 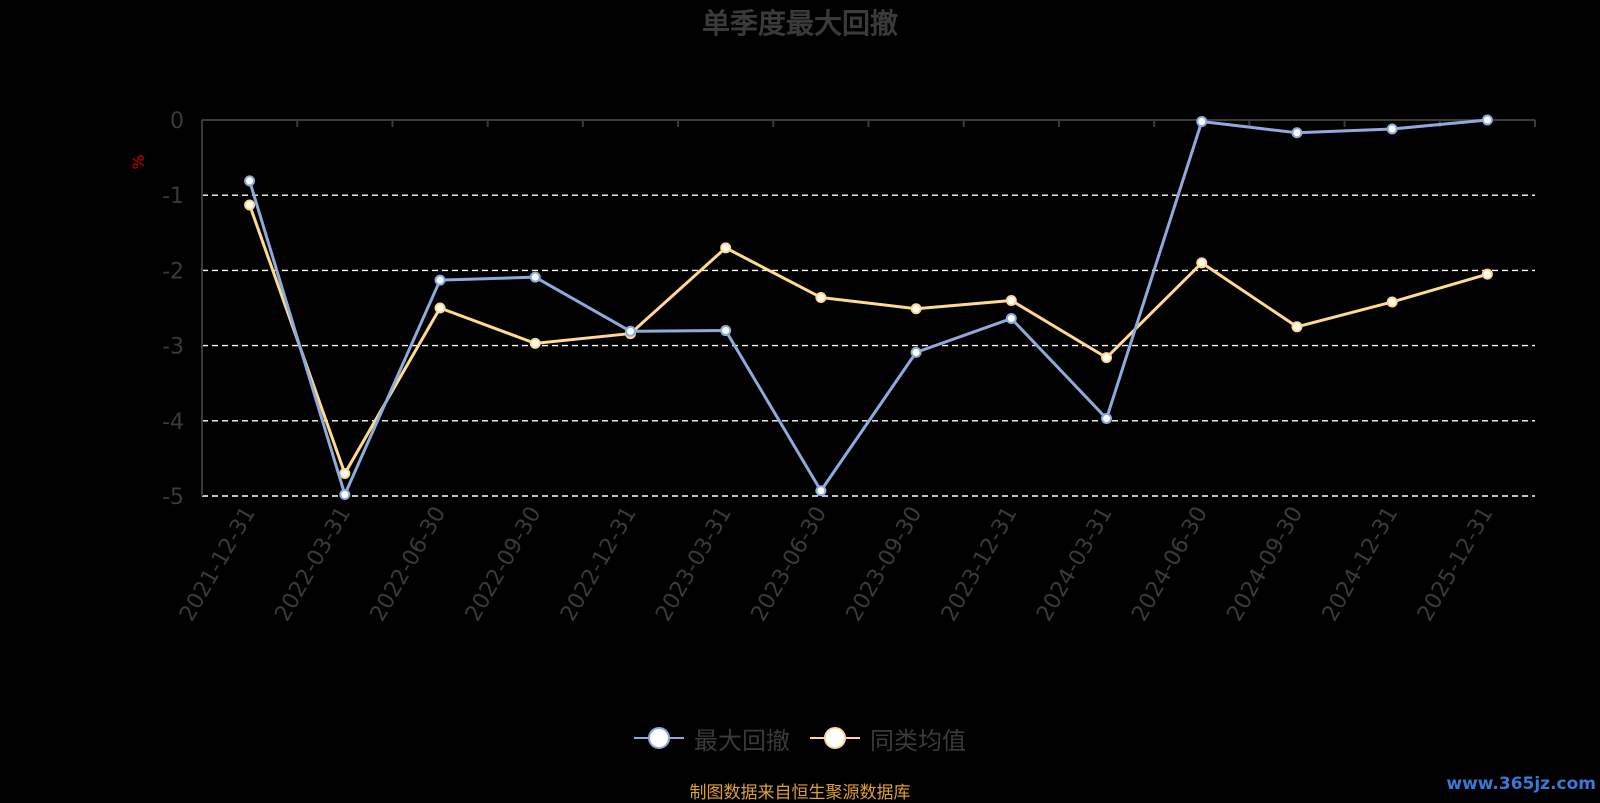 What do you see at coordinates (177, 121) in the screenshot?
I see `y-tick-label: 0` at bounding box center [177, 121].